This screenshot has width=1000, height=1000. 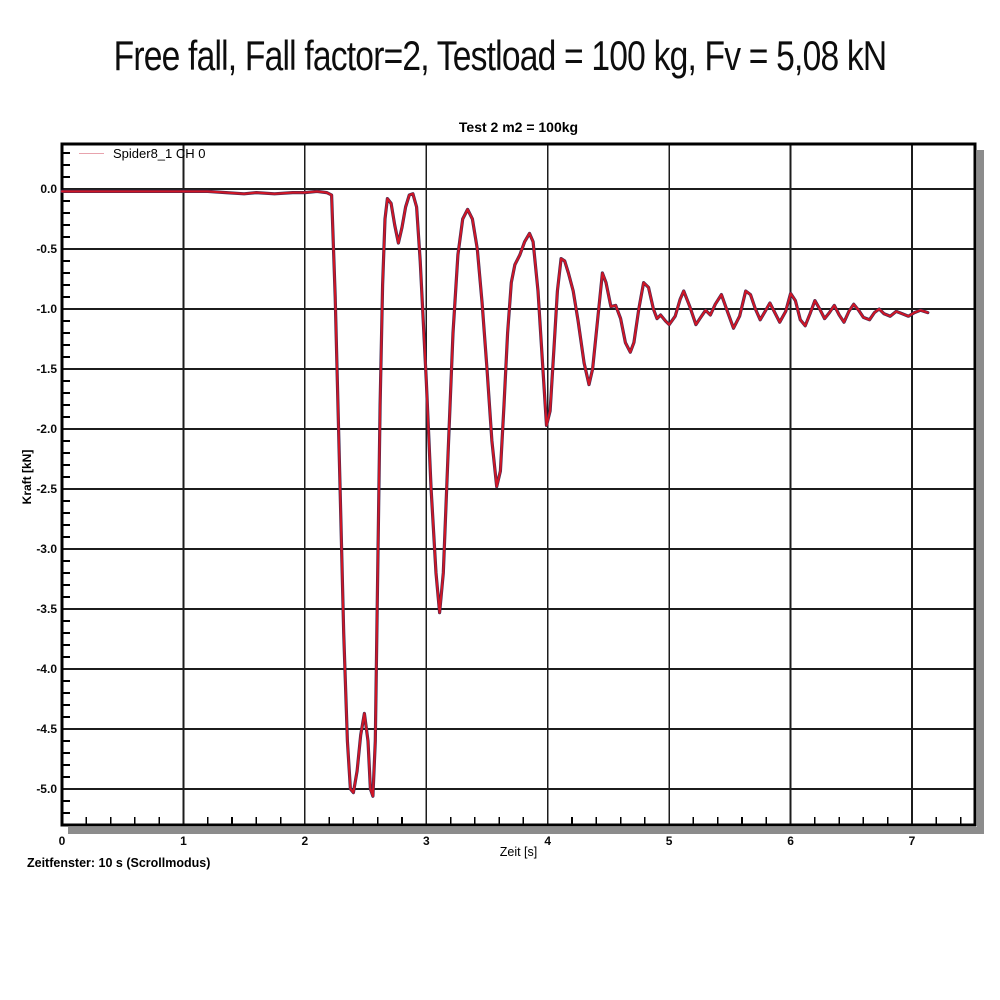 I want to click on y-tick-label: 0.0, so click(x=48, y=189).